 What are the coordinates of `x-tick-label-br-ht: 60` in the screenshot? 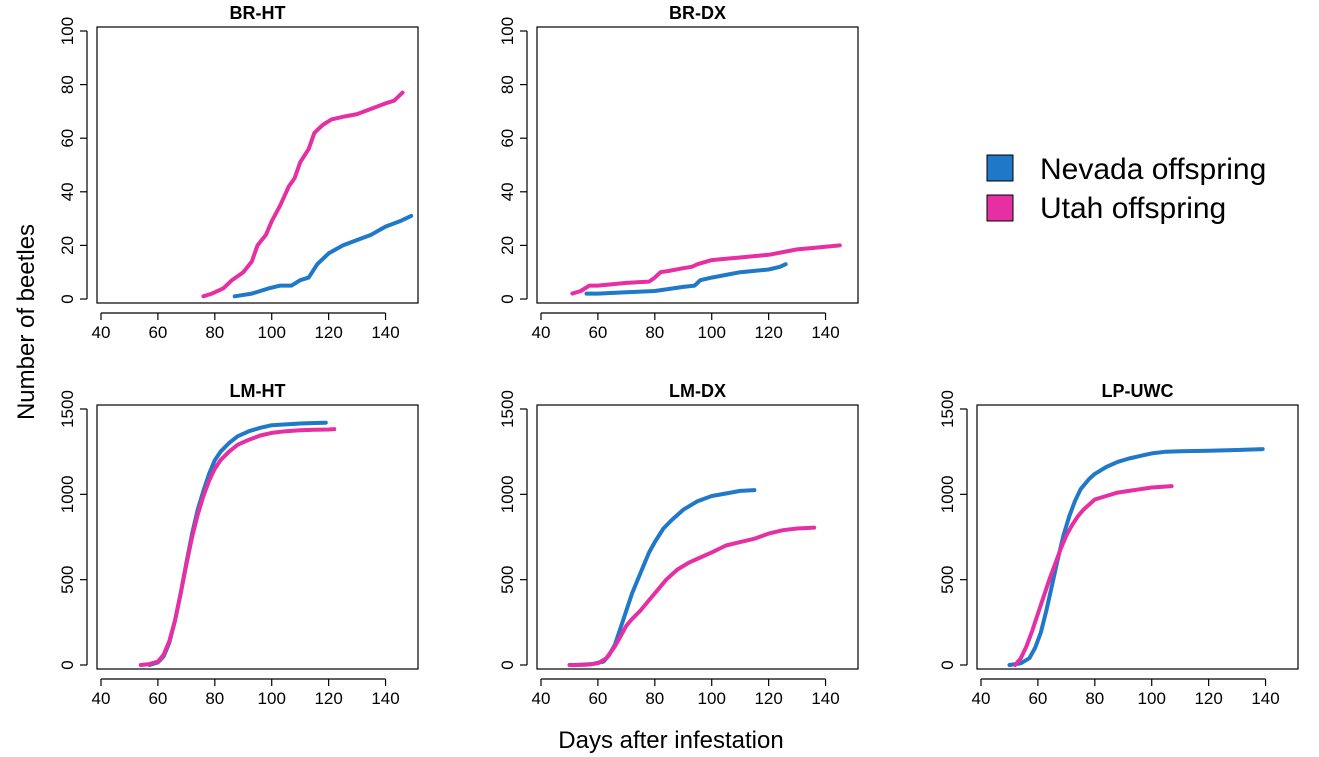 It's located at (157, 332).